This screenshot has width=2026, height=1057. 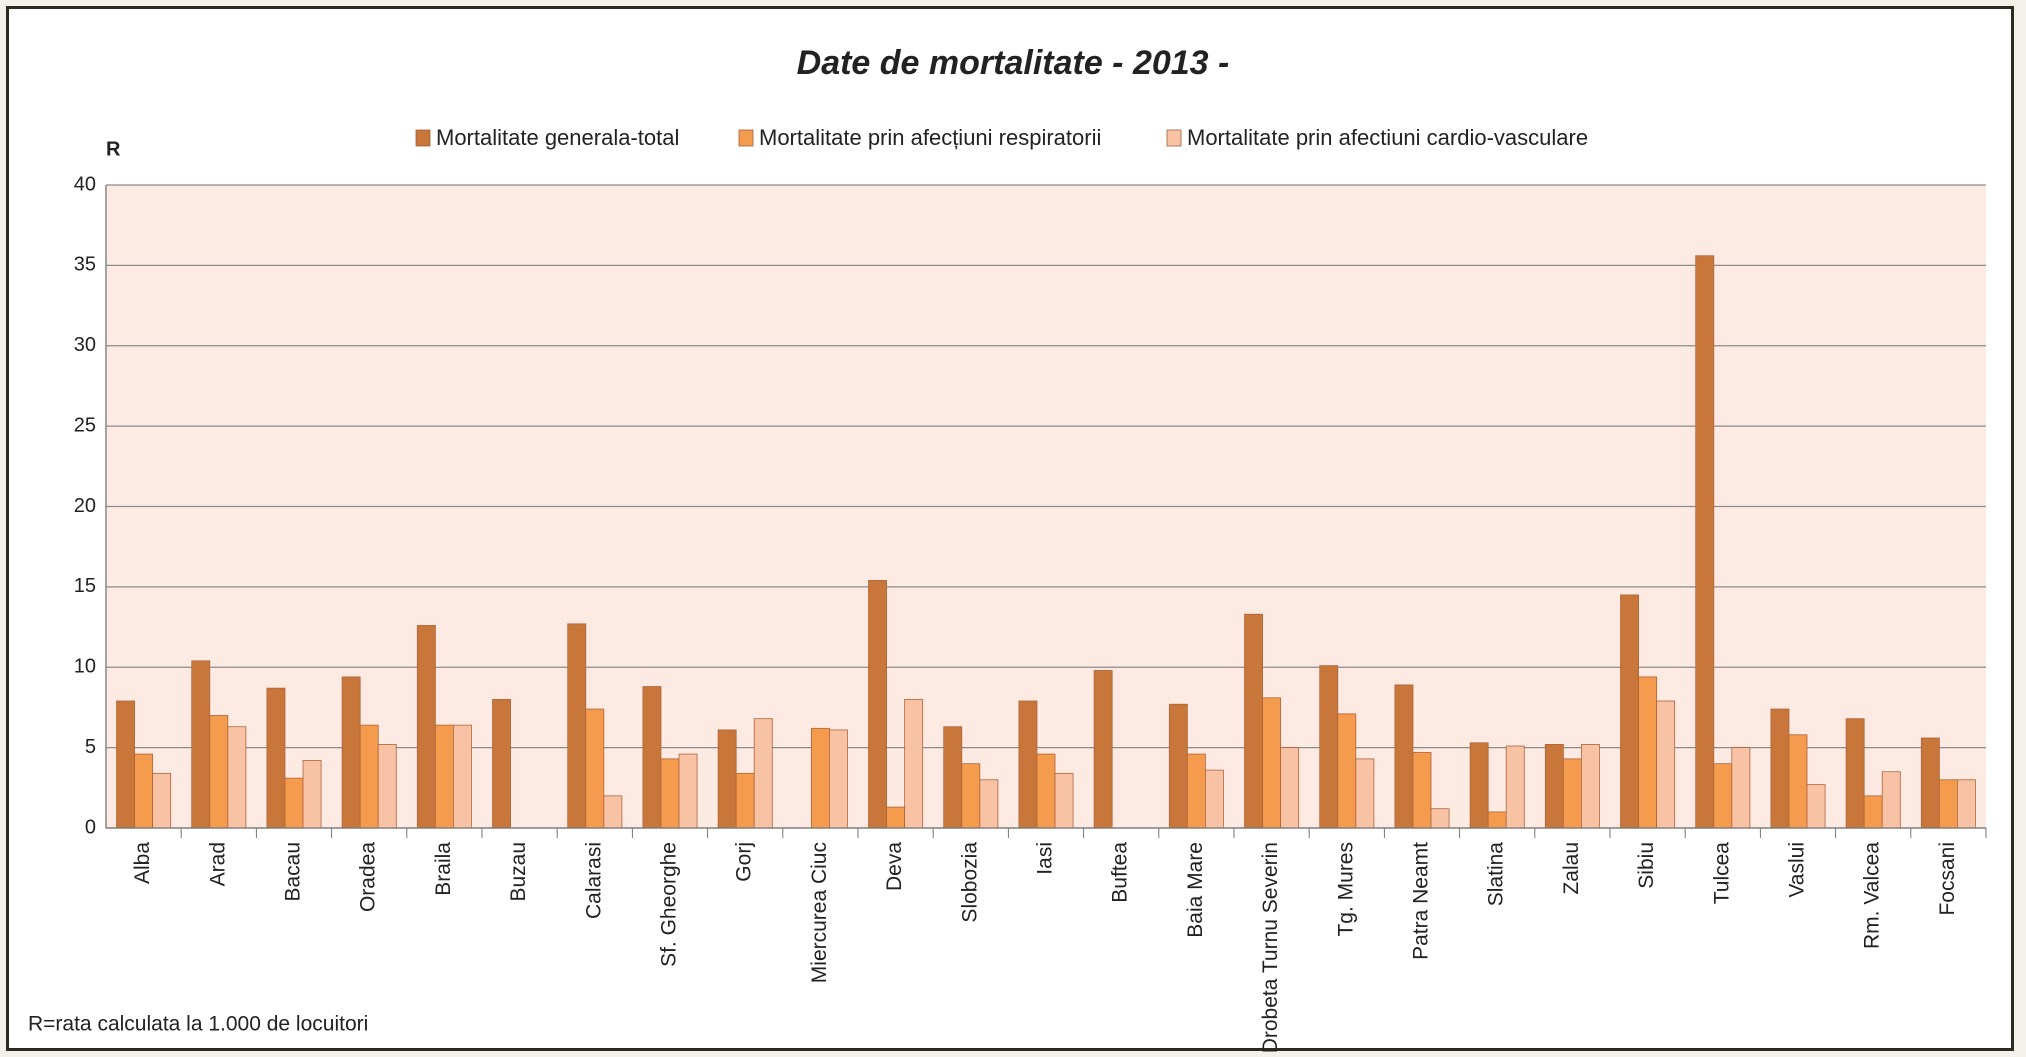 I want to click on y-tick-label: 5, so click(x=90, y=747).